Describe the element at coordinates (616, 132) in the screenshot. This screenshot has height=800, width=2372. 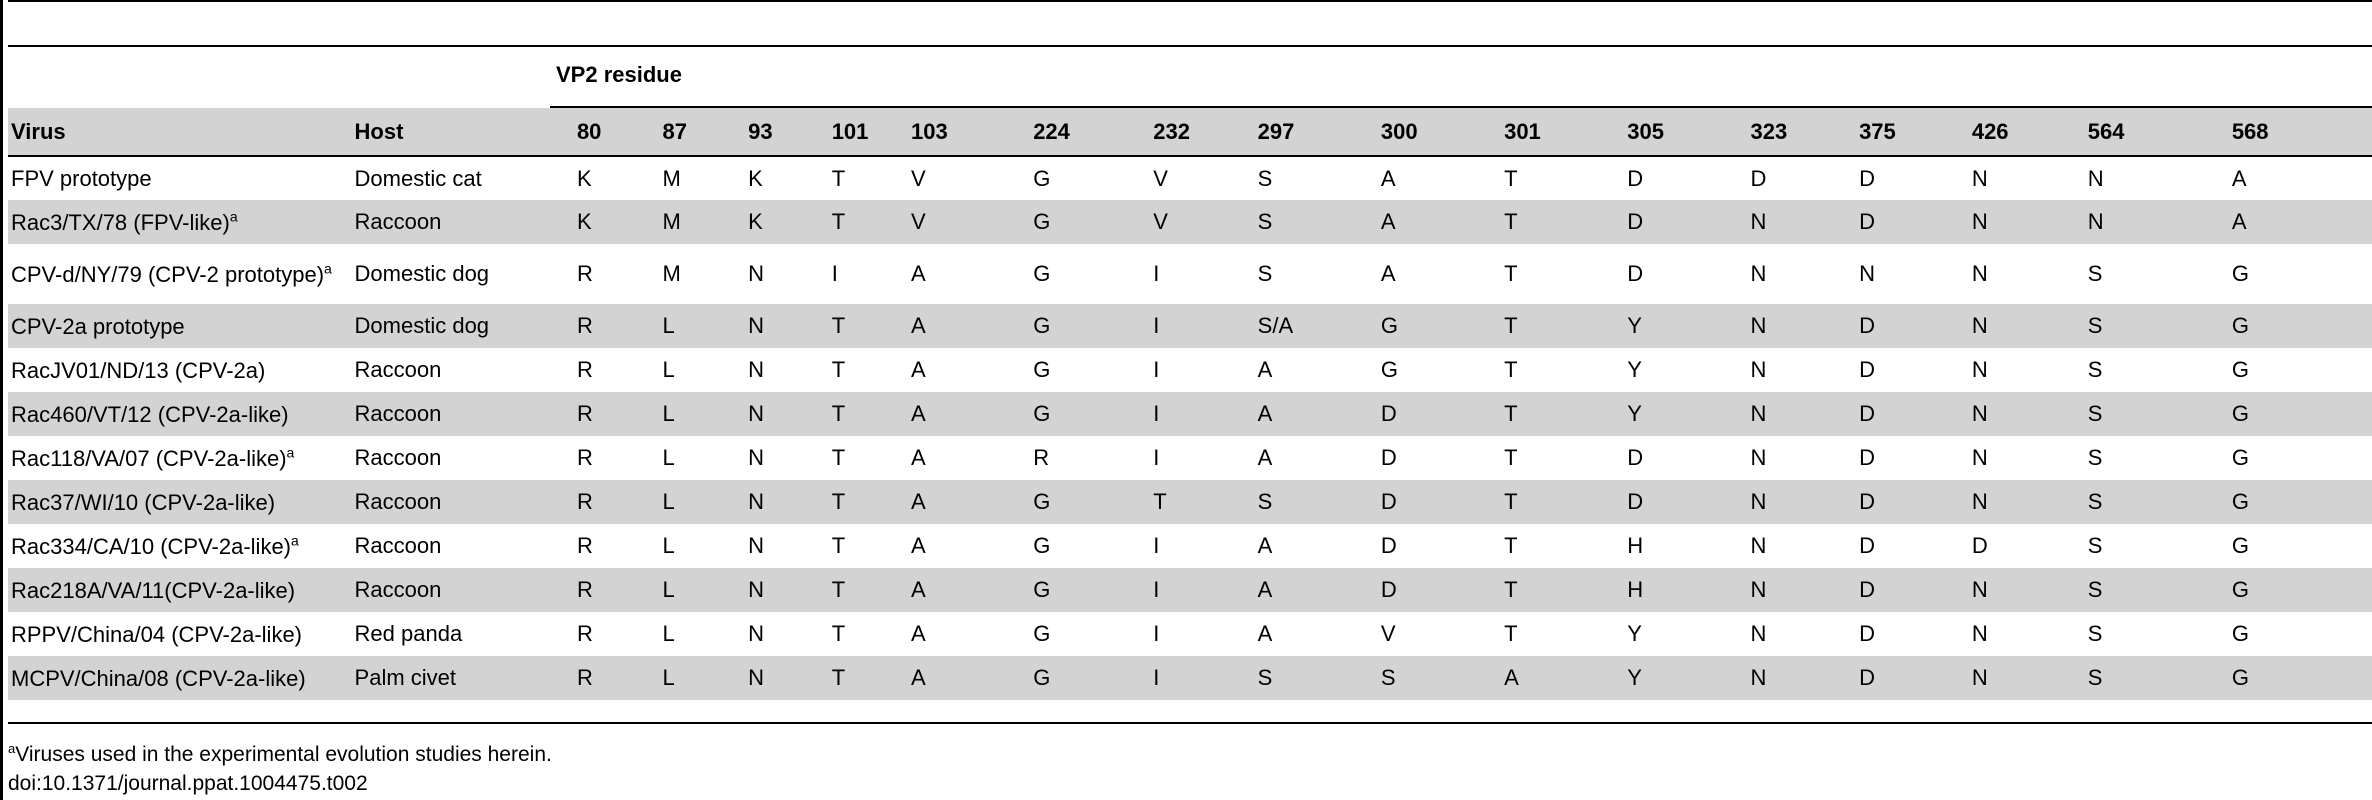
I see `column-header-residue-80: 80` at that location.